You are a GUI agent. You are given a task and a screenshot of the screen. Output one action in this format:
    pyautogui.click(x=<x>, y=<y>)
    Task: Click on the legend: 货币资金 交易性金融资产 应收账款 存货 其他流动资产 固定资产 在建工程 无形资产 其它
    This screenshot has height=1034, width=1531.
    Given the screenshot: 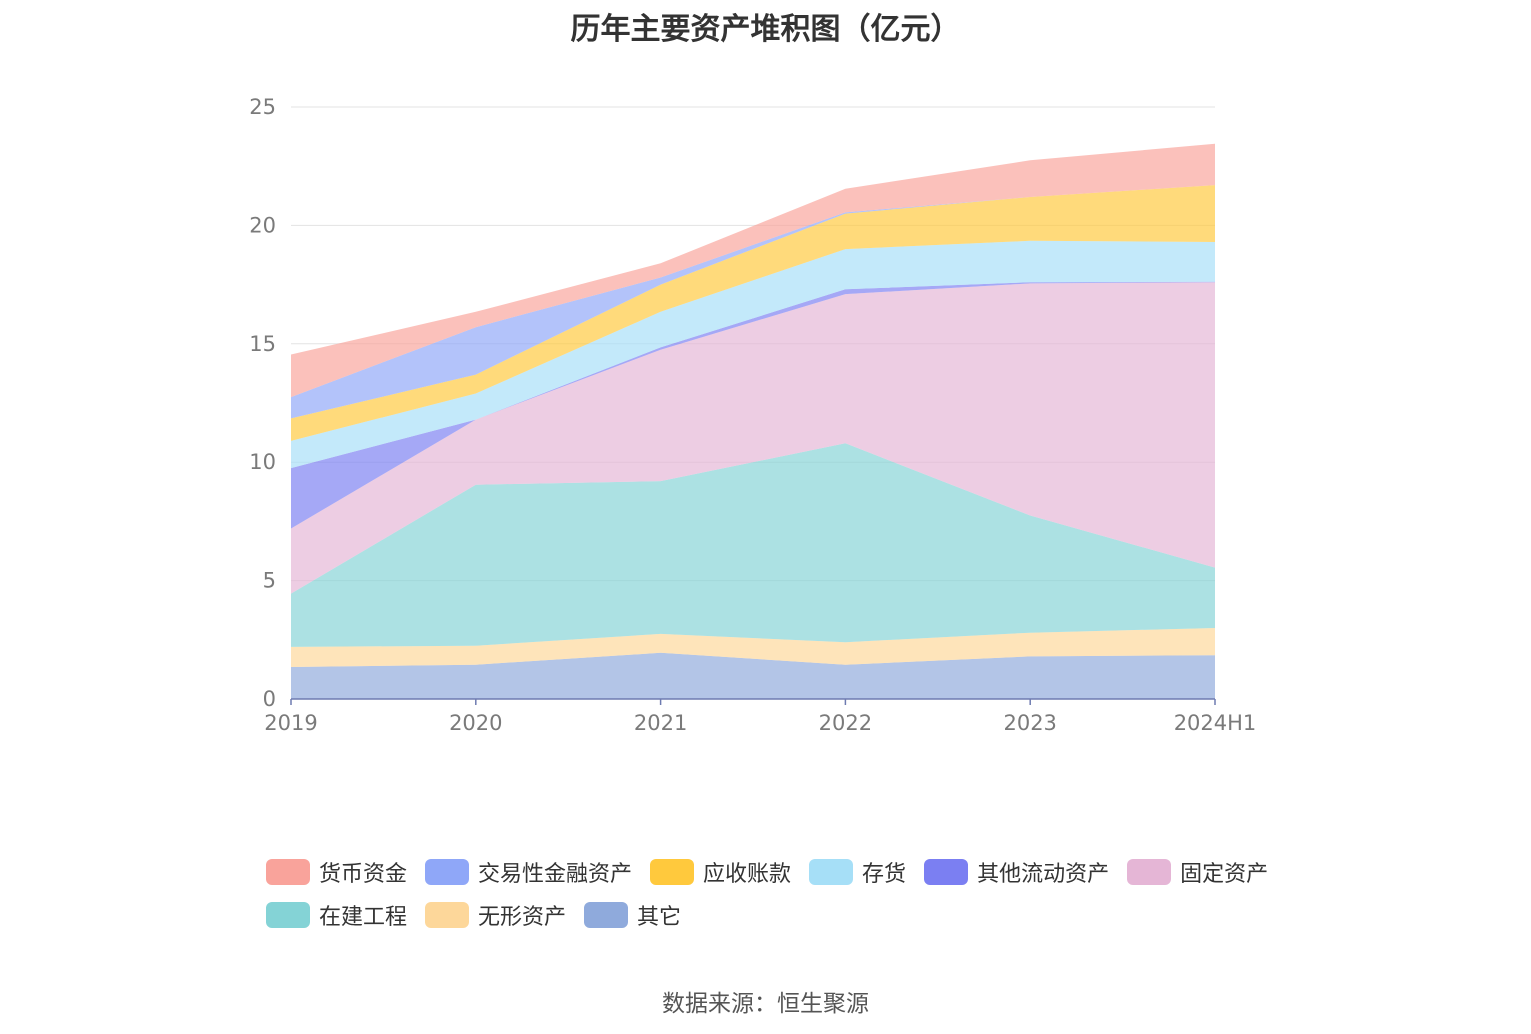 What is the action you would take?
    pyautogui.click(x=781, y=893)
    